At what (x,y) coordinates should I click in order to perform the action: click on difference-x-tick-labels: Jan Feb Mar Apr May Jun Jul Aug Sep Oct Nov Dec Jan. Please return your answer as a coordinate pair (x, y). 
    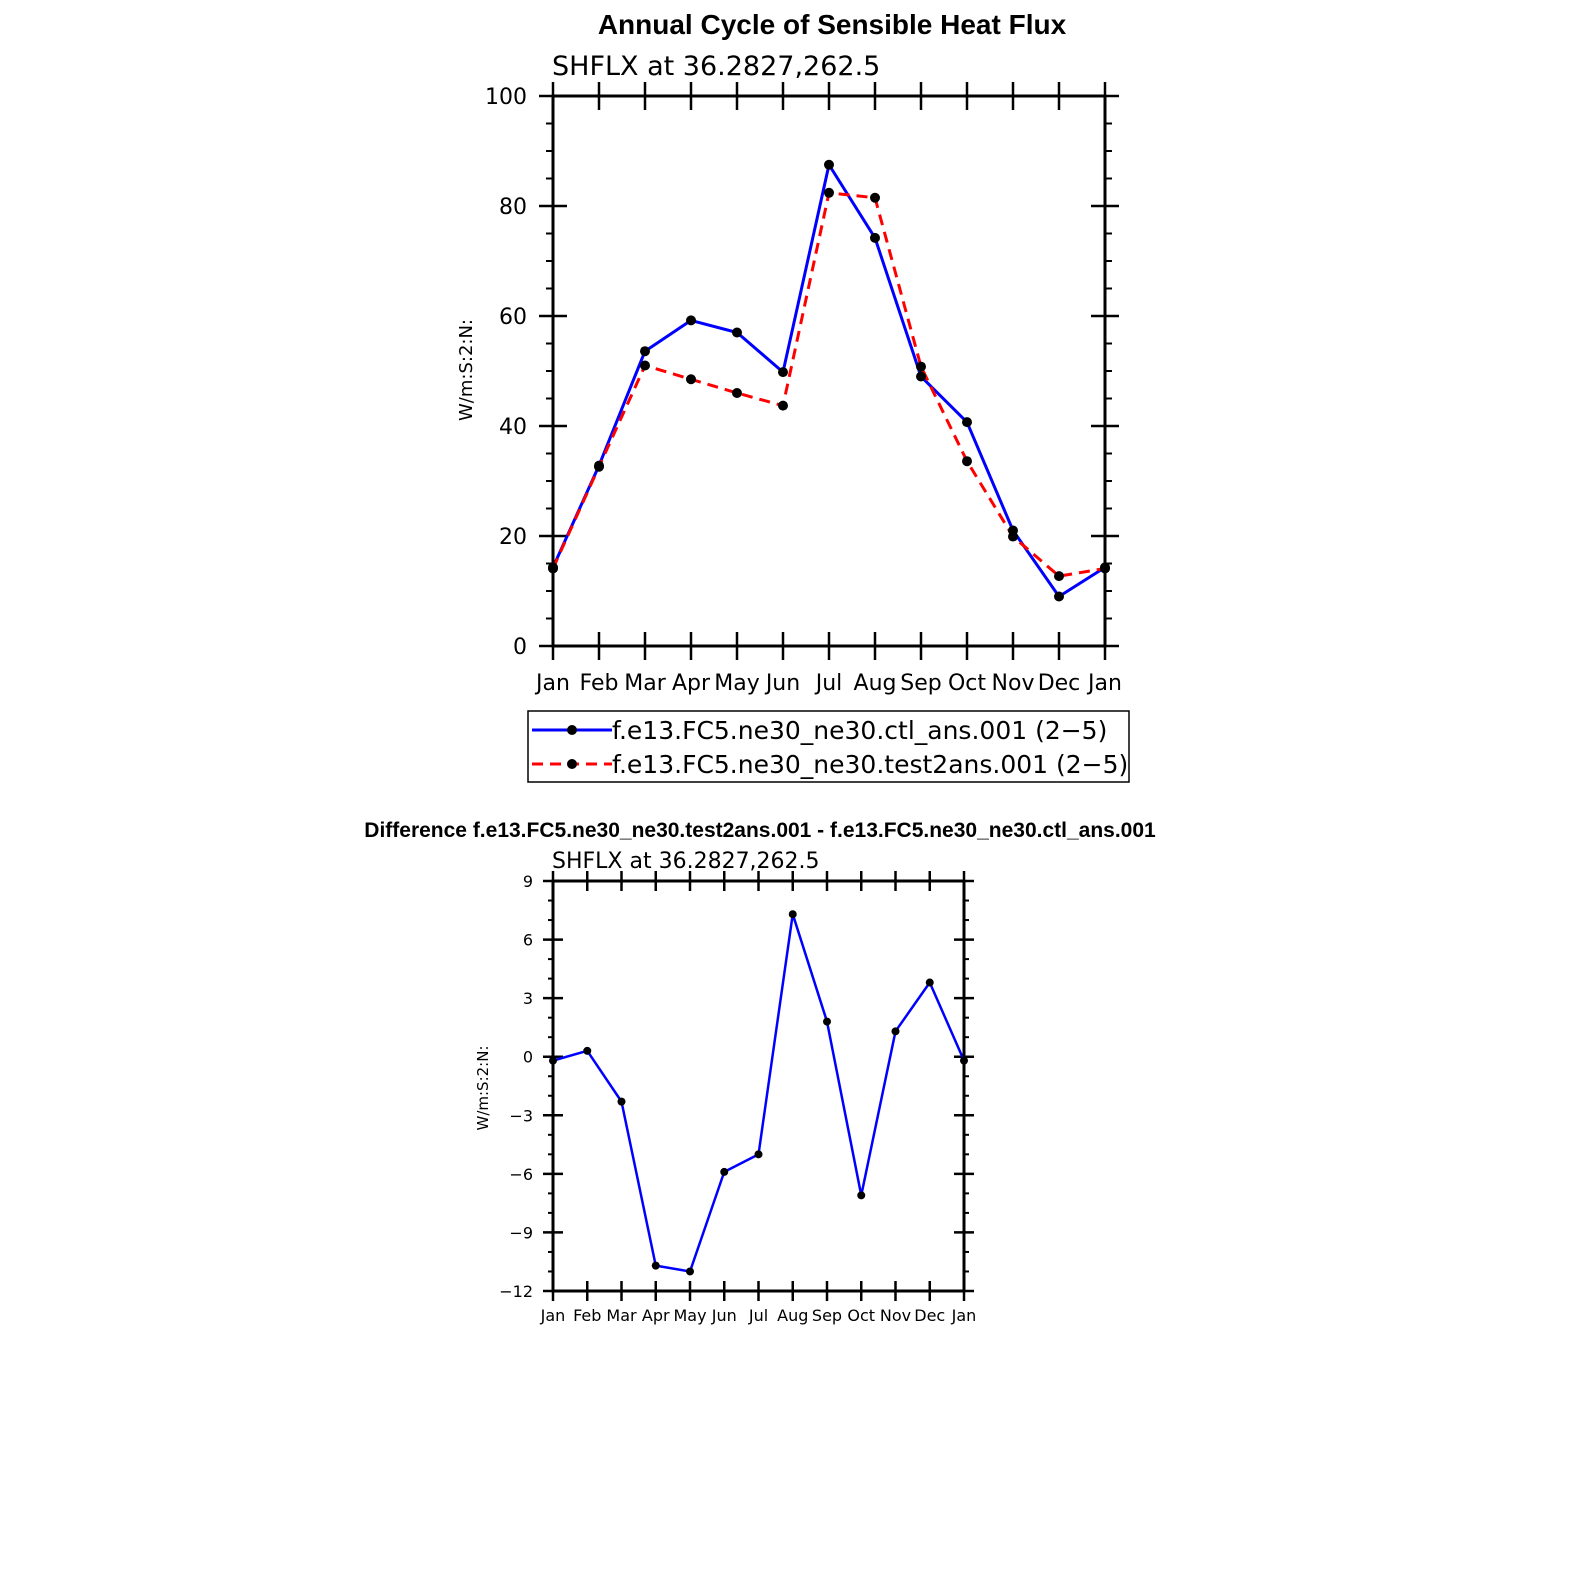
    Looking at the image, I should click on (758, 1315).